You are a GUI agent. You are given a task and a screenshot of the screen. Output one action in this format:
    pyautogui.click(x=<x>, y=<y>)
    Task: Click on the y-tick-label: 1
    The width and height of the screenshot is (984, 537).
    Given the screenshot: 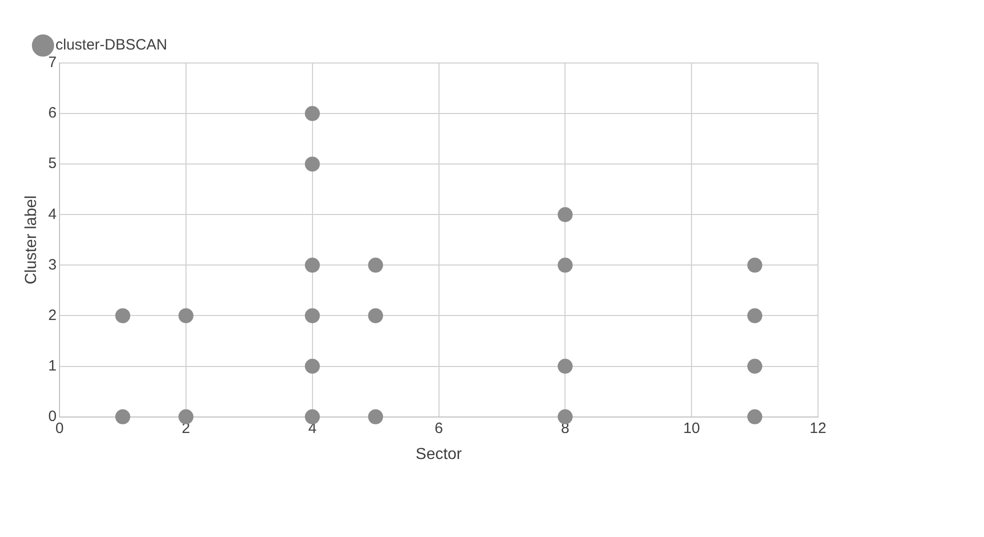 What is the action you would take?
    pyautogui.click(x=52, y=365)
    